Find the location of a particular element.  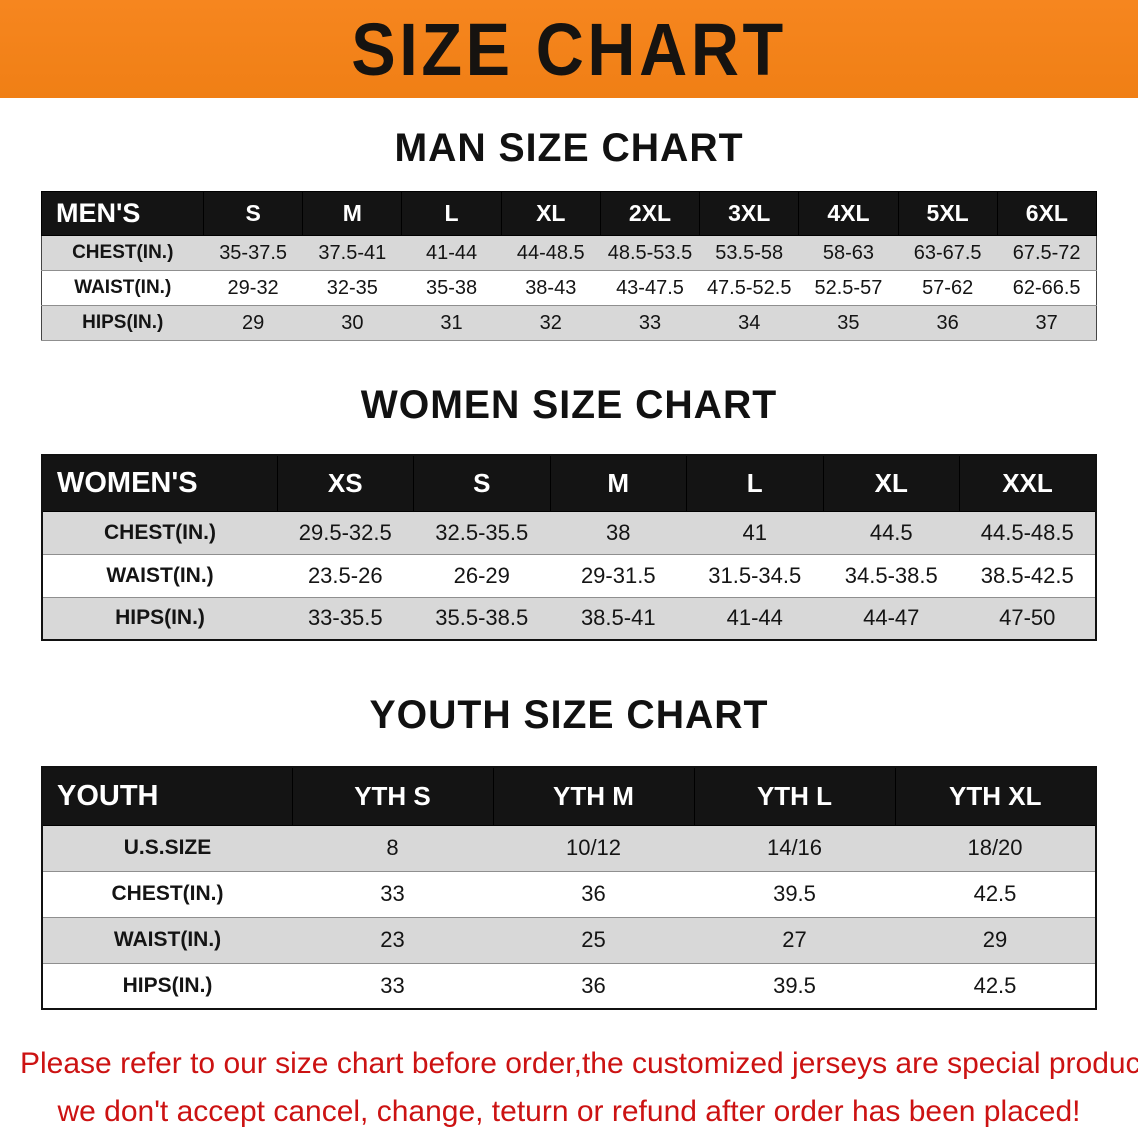

value-cell: 62-66.5 is located at coordinates (1047, 288).